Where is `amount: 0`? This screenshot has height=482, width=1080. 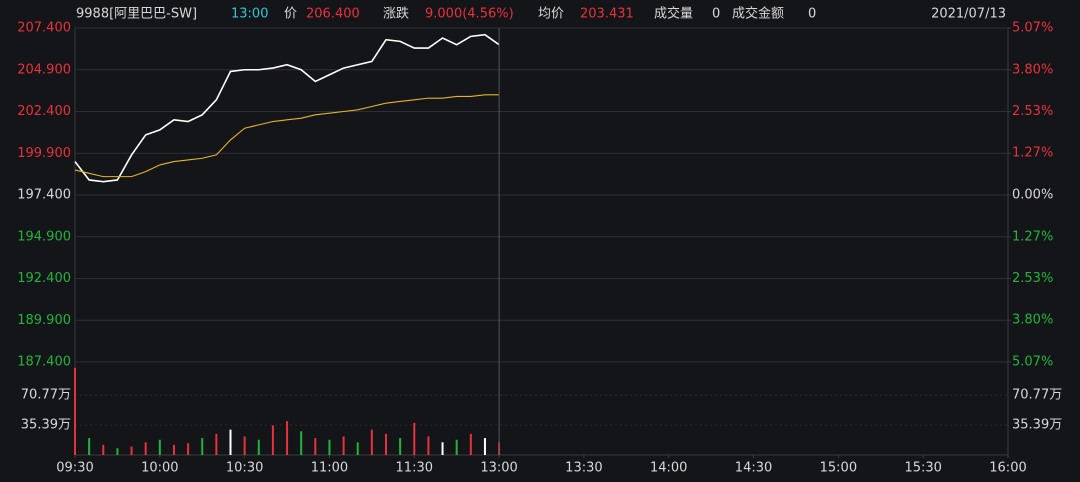
amount: 0 is located at coordinates (812, 14).